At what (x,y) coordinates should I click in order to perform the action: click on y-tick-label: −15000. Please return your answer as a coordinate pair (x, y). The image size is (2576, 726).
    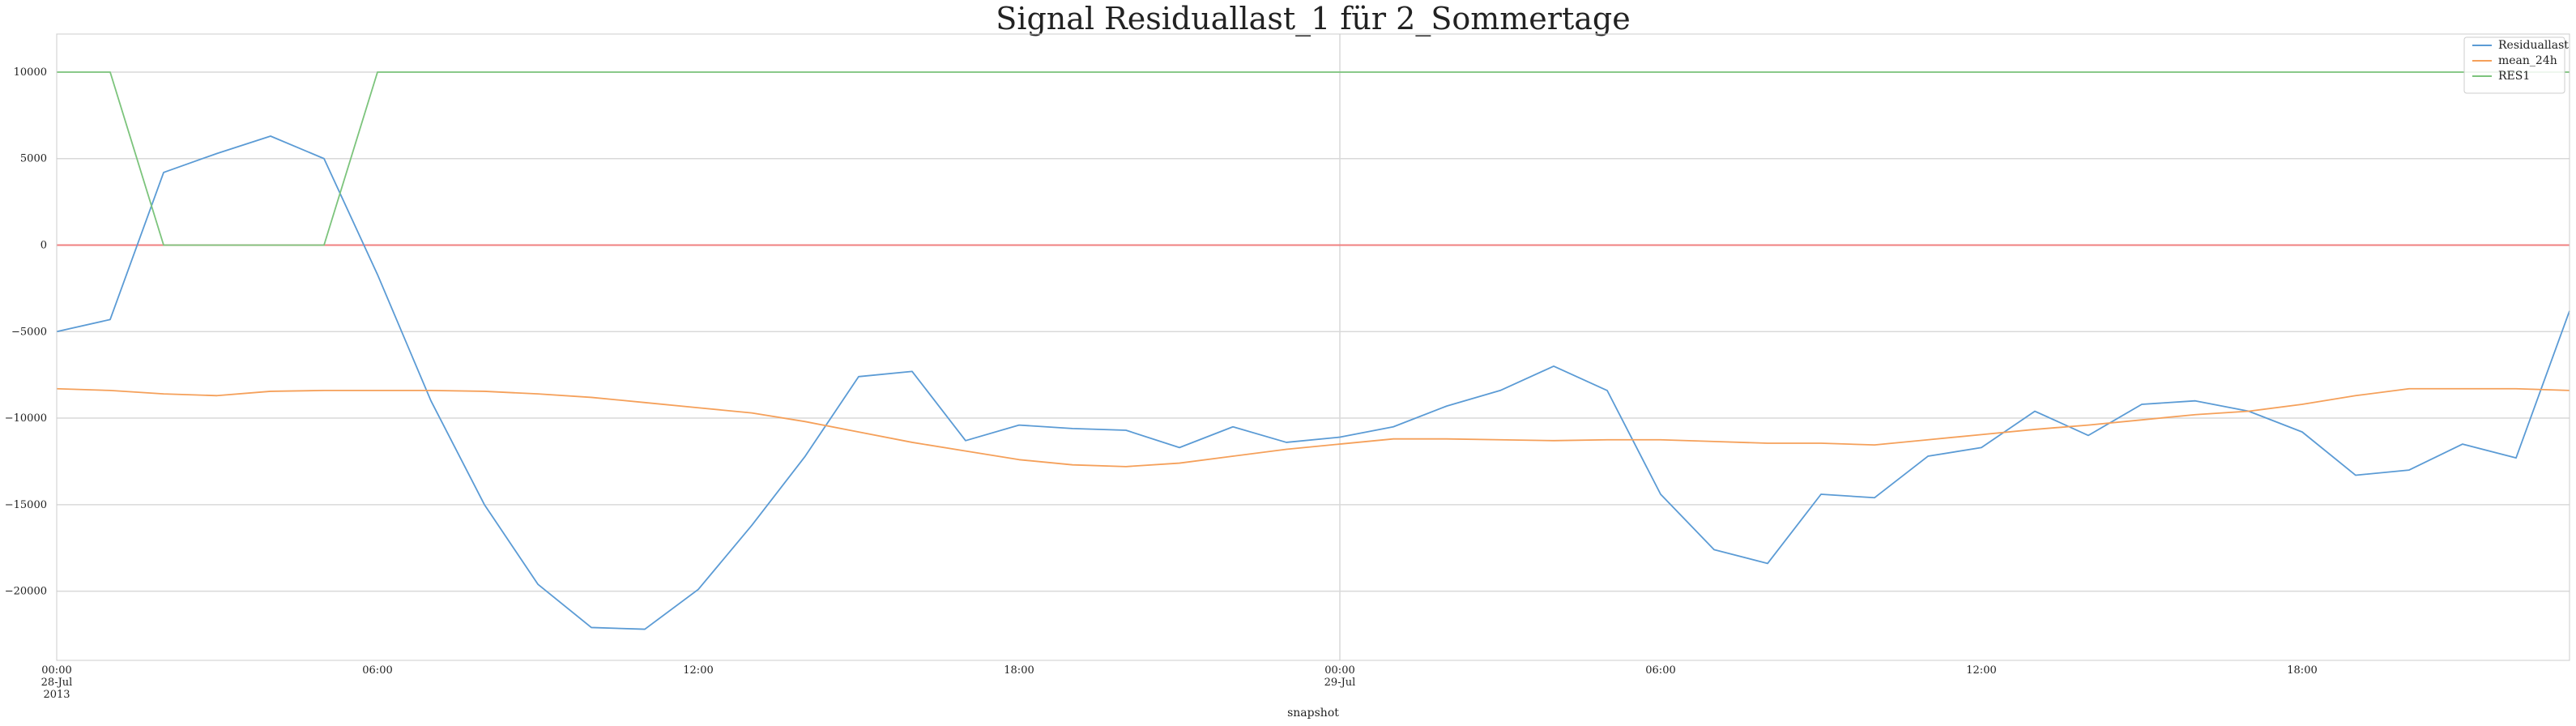
    Looking at the image, I should click on (26, 505).